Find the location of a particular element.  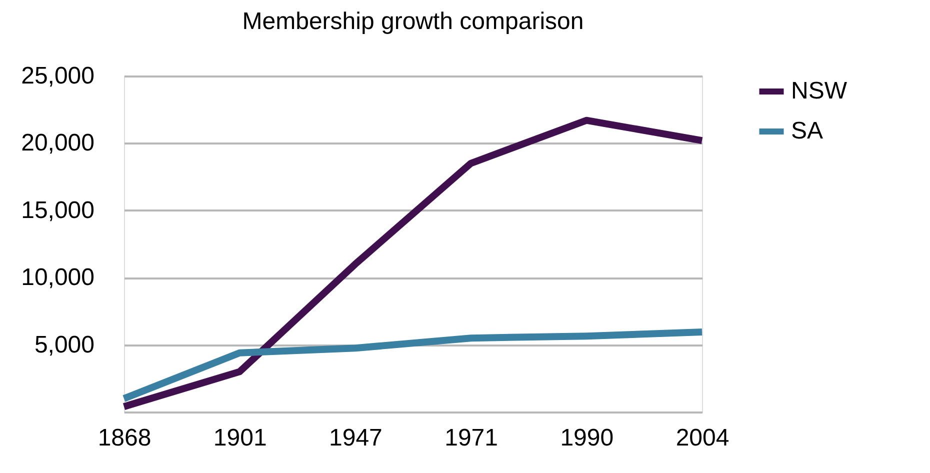

x-tick-label: 1947 is located at coordinates (355, 438).